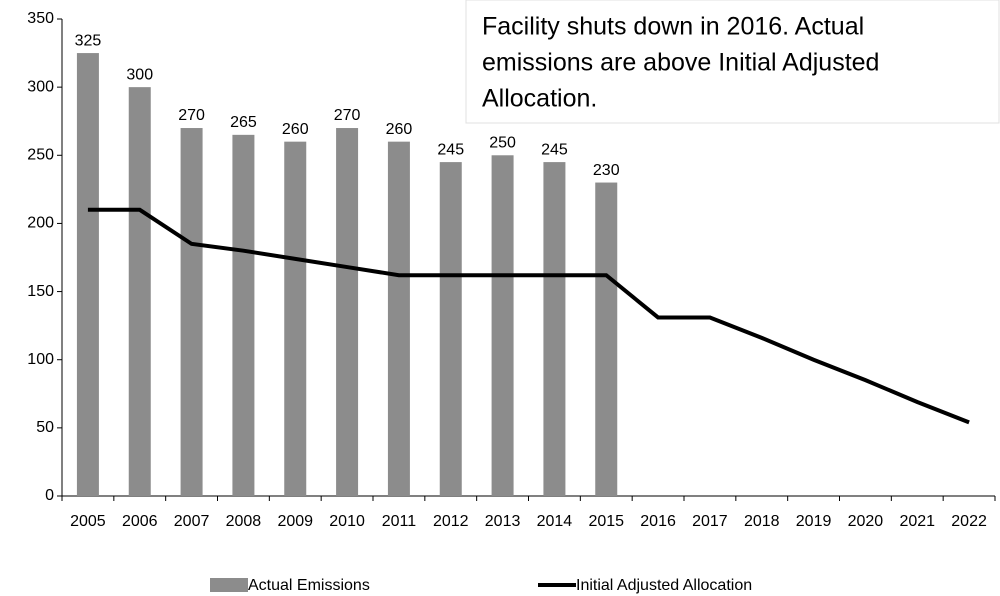 This screenshot has width=1000, height=596. What do you see at coordinates (140, 521) in the screenshot?
I see `x-tick-label: 2006` at bounding box center [140, 521].